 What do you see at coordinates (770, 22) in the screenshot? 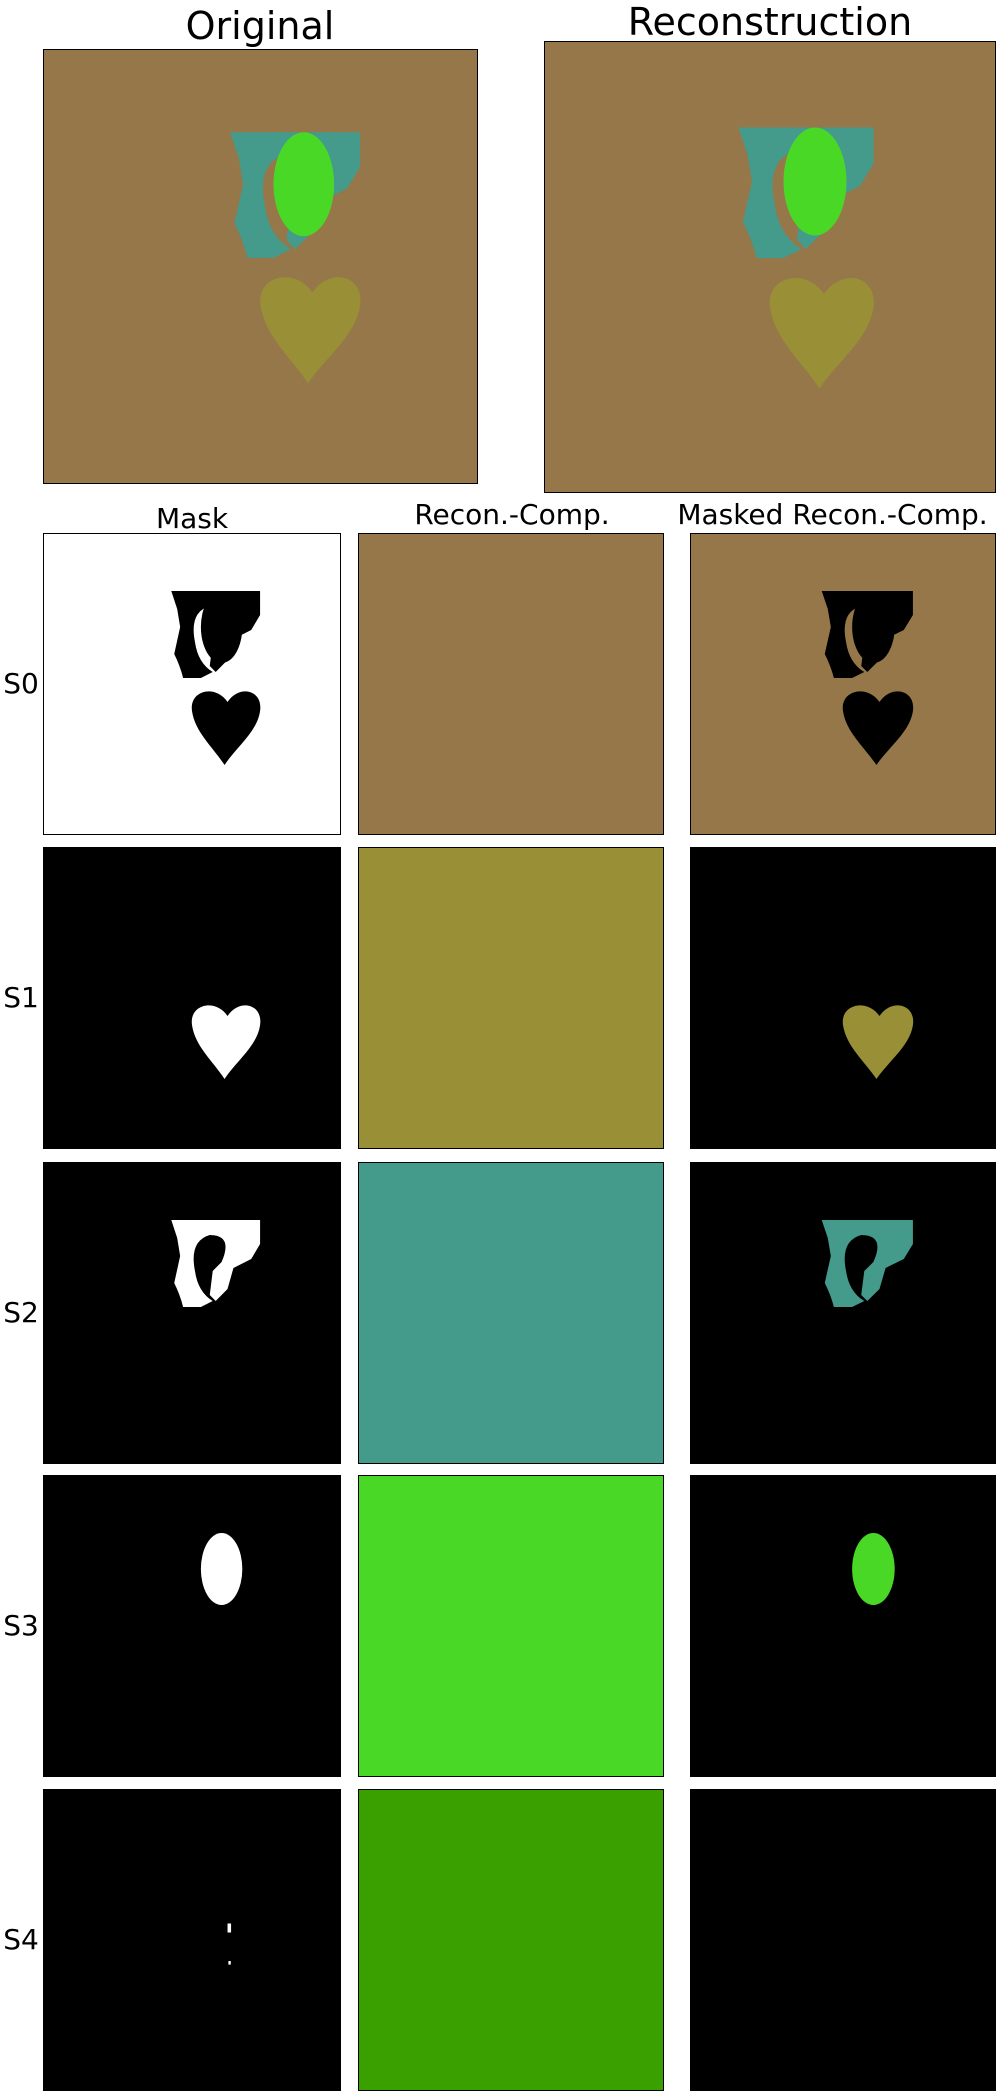
I see `title-reconstruction: Reconstruction` at bounding box center [770, 22].